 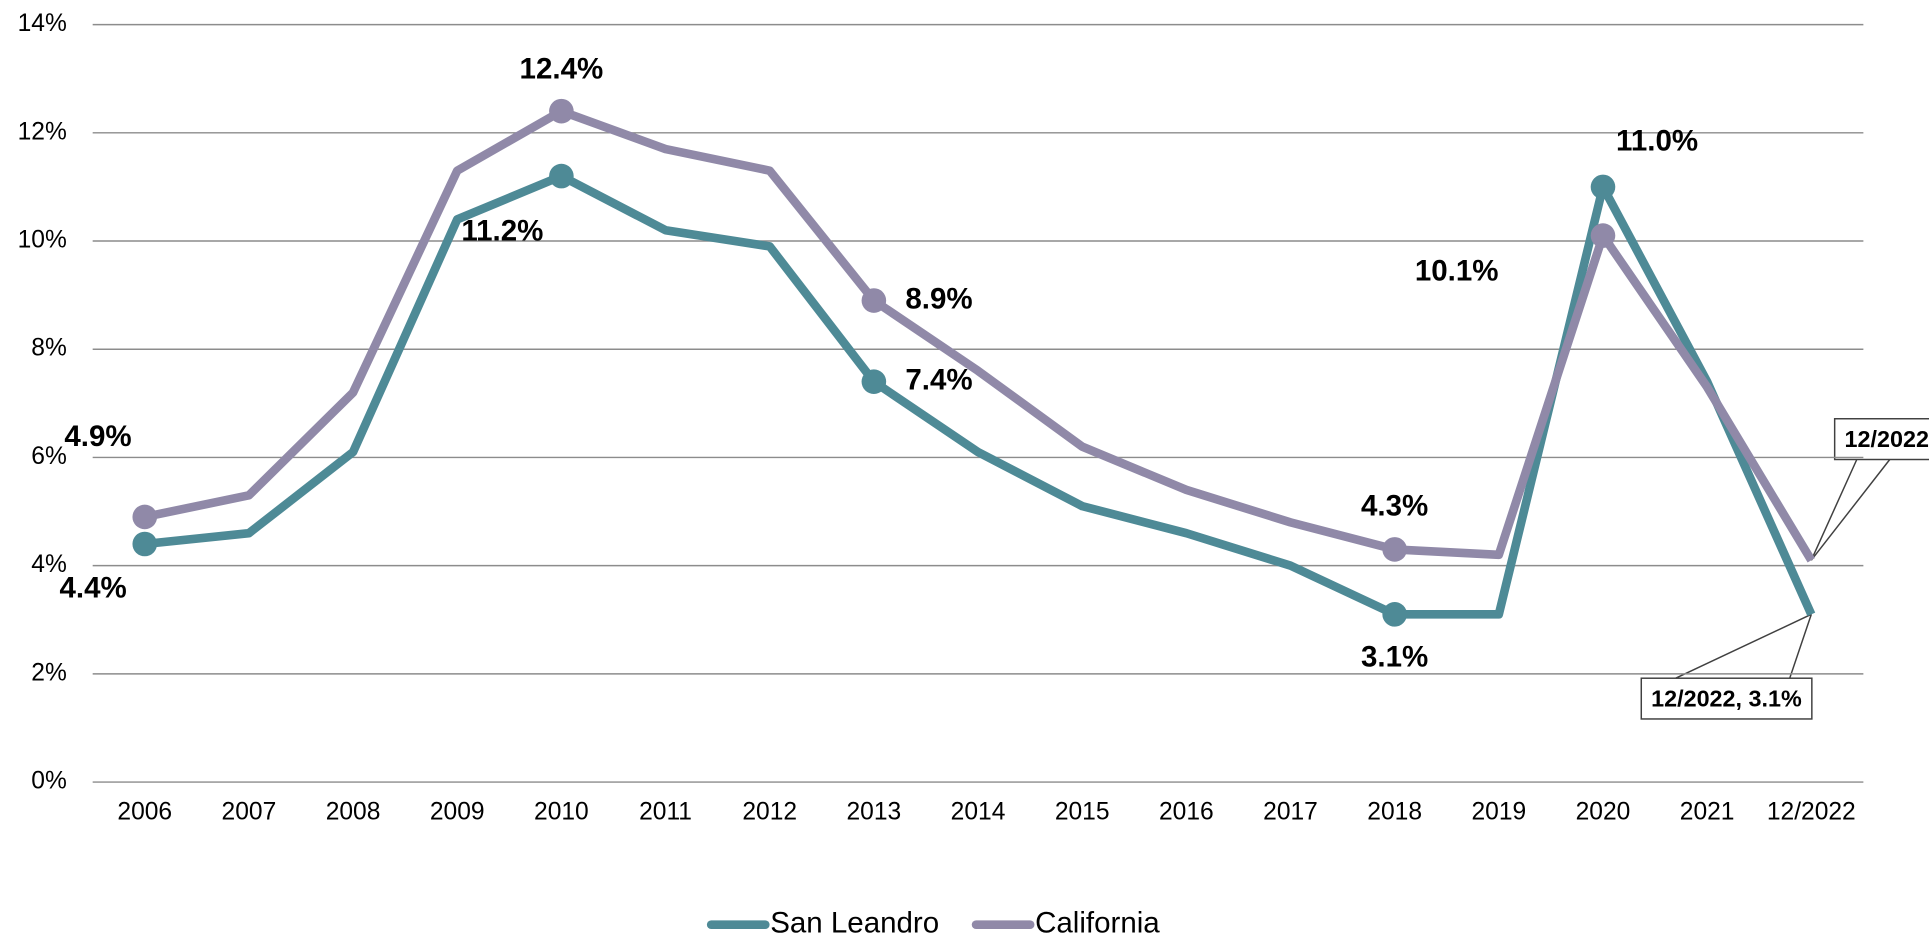 I want to click on x-tick-label: 2007, so click(x=249, y=811).